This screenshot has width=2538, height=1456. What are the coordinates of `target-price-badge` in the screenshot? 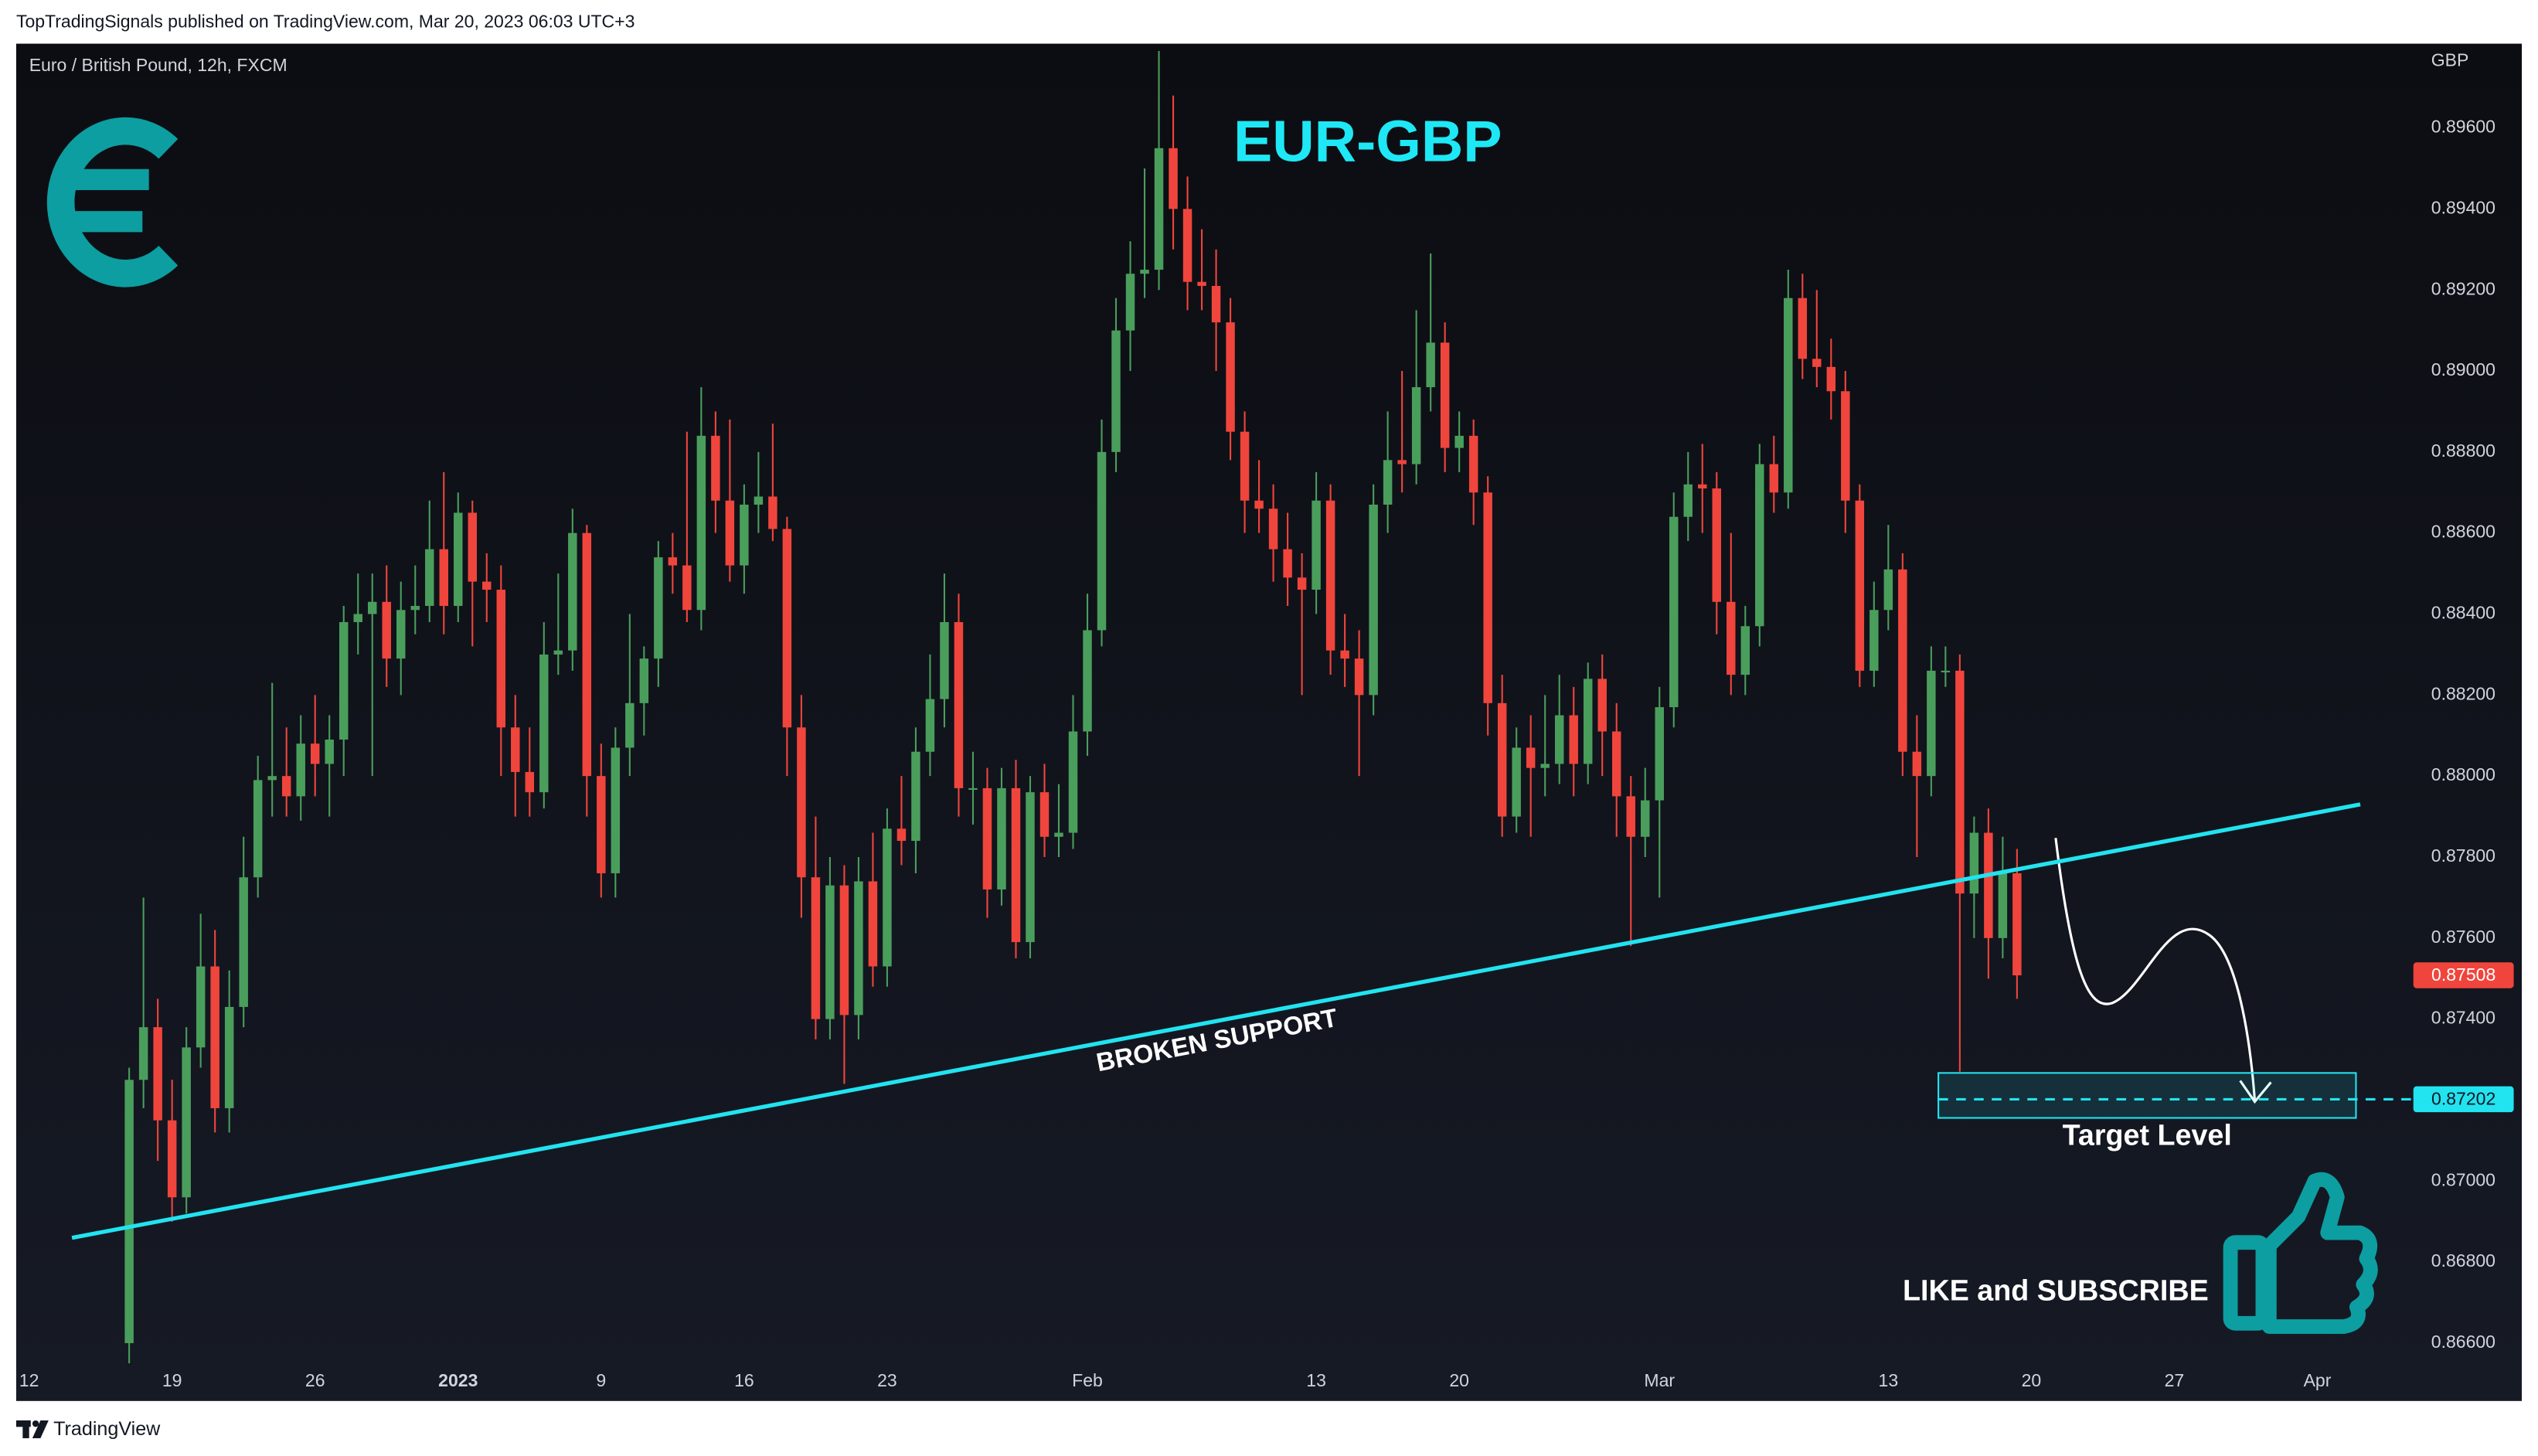 It's located at (2463, 1099).